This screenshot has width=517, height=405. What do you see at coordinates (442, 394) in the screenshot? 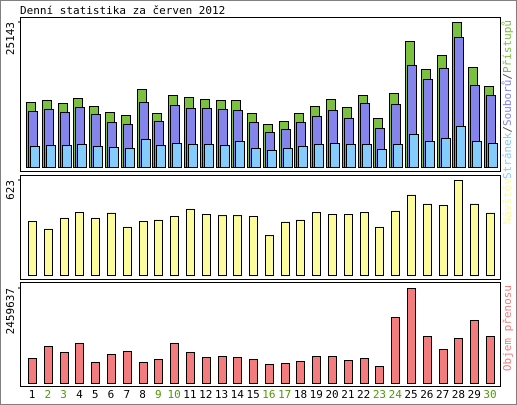
I see `x-tick-label: 27` at bounding box center [442, 394].